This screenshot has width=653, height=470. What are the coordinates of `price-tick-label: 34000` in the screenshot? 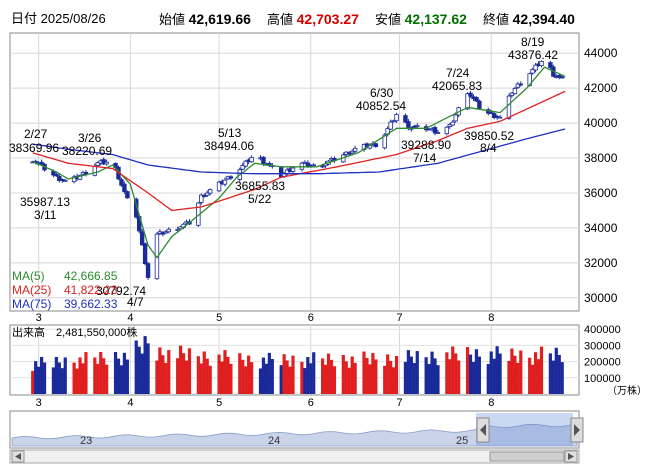 It's located at (601, 228).